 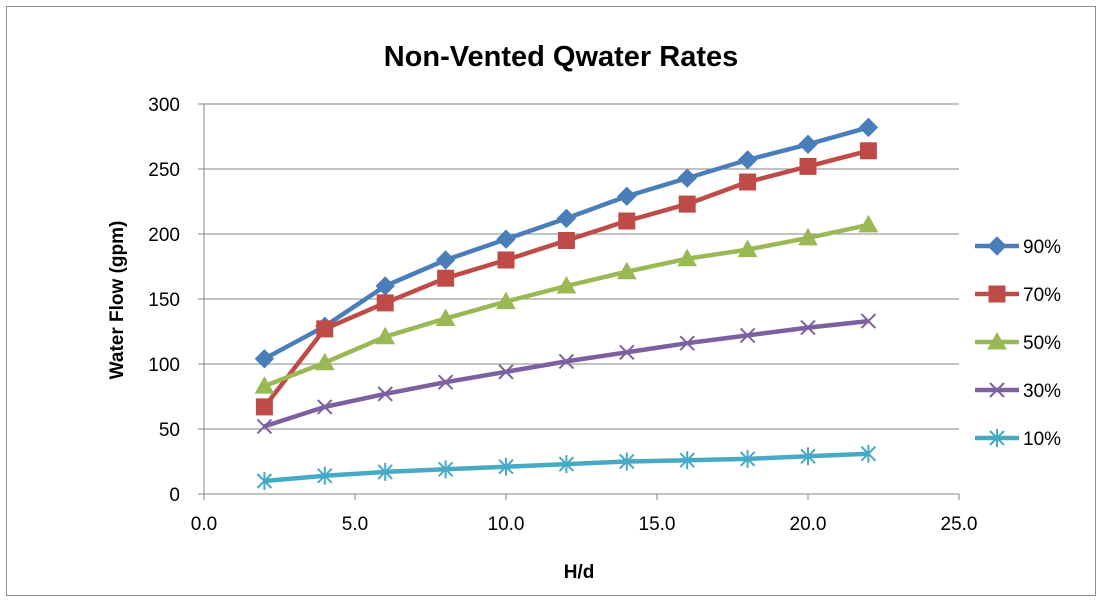 I want to click on y-tick-label: 100, so click(x=164, y=365).